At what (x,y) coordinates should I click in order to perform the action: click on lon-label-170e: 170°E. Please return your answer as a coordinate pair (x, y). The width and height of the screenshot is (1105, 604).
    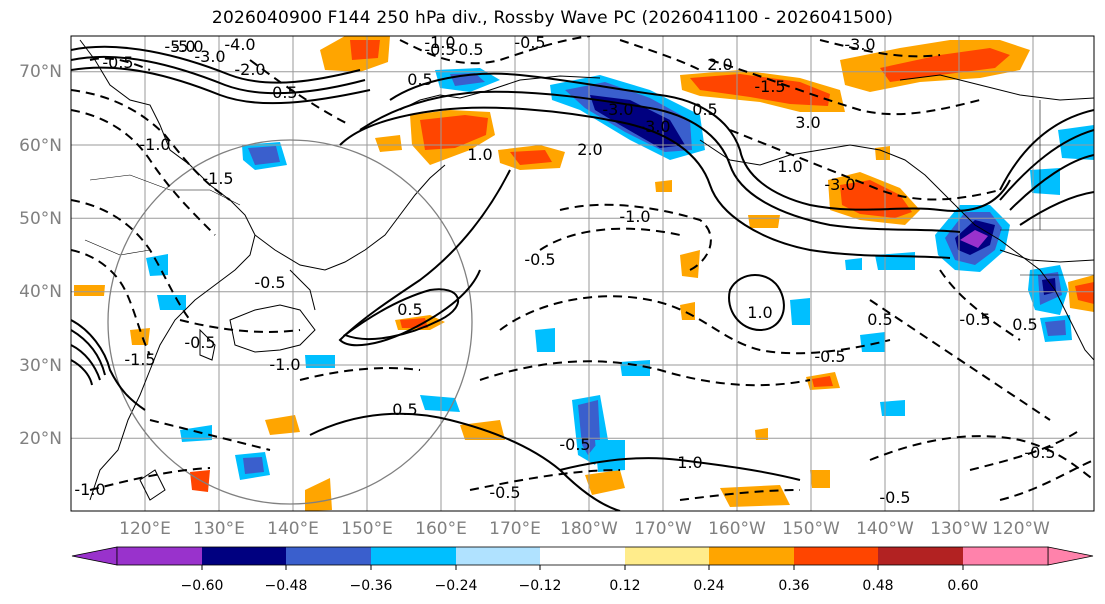
    Looking at the image, I should click on (515, 529).